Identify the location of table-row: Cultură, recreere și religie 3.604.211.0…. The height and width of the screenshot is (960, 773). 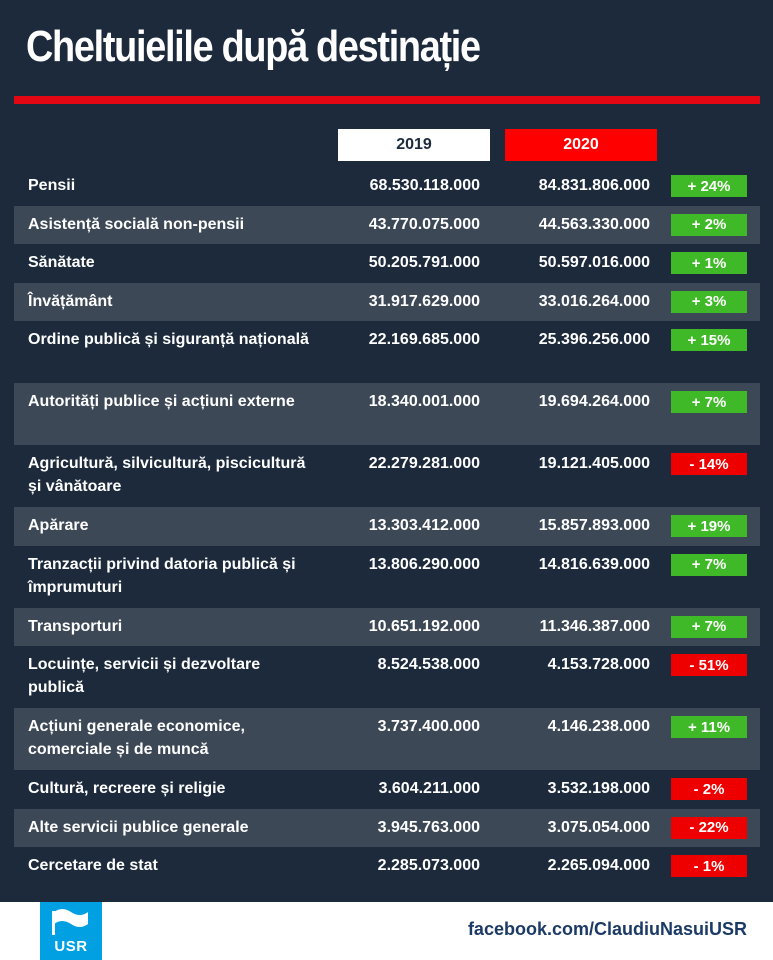
(387, 789).